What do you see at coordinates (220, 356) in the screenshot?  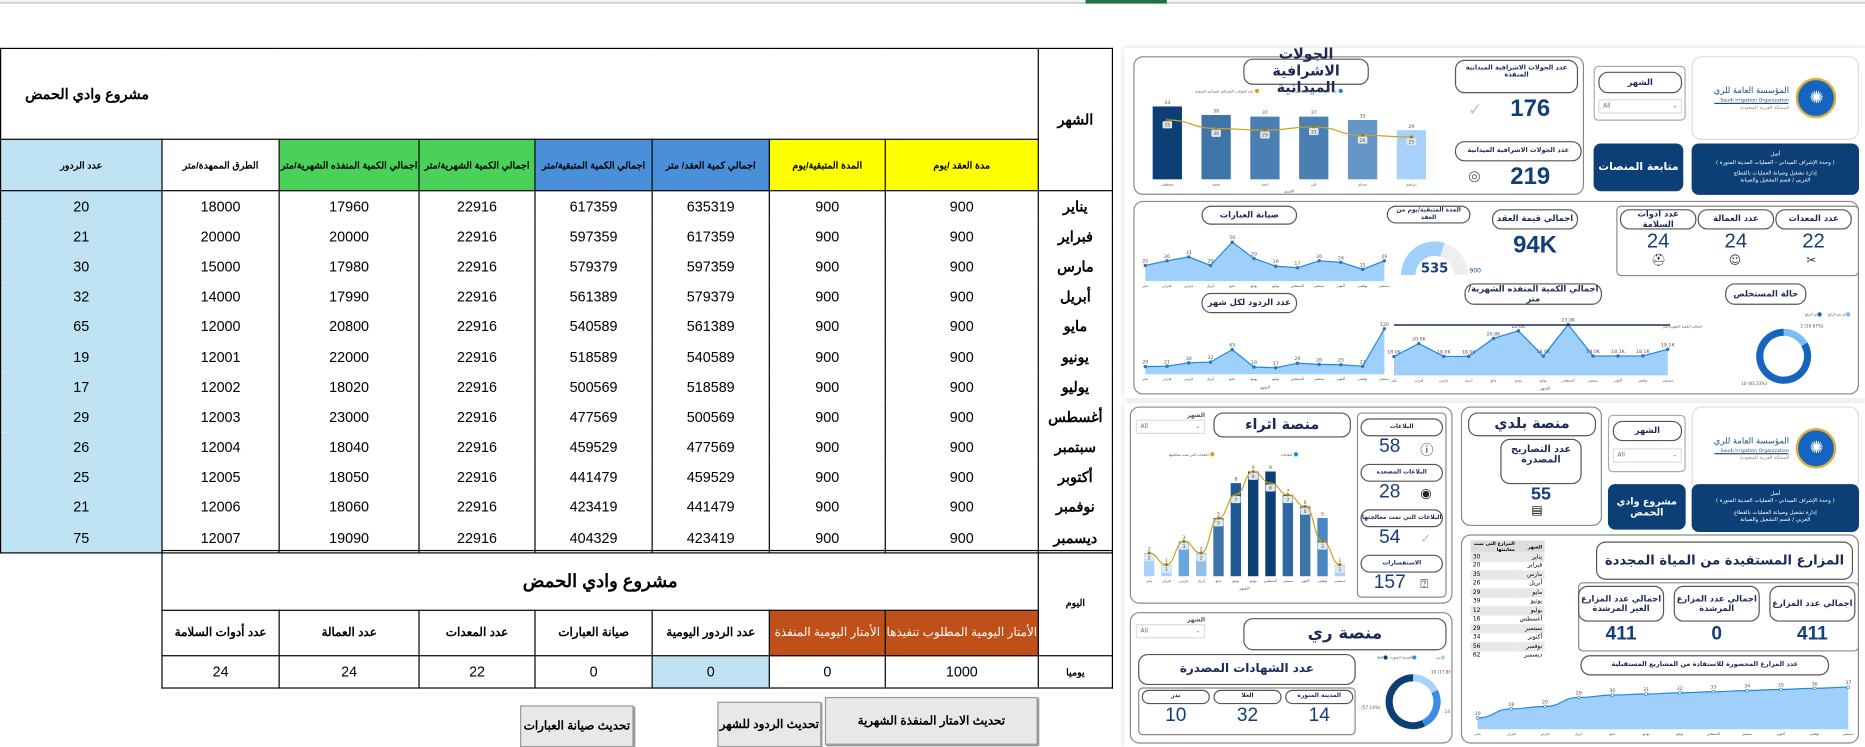 I see `table-cell: 12001` at bounding box center [220, 356].